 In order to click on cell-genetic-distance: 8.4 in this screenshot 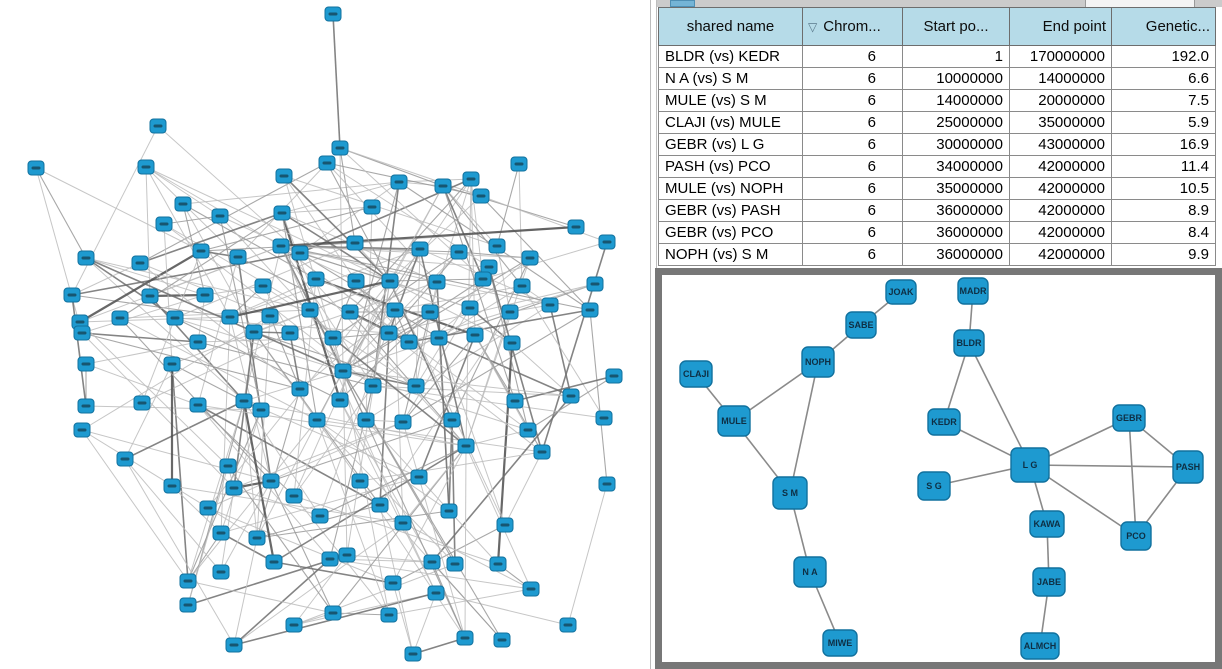, I will do `click(1163, 232)`.